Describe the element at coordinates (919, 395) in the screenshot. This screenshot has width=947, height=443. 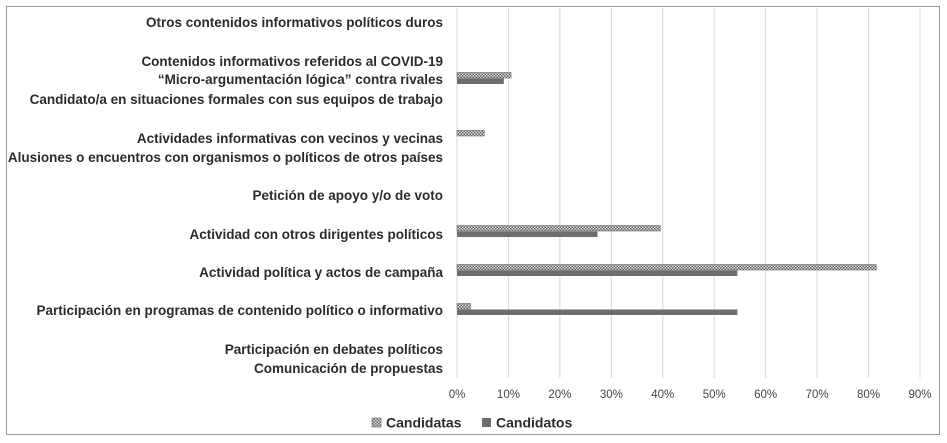
I see `x-tick-label: 90%` at that location.